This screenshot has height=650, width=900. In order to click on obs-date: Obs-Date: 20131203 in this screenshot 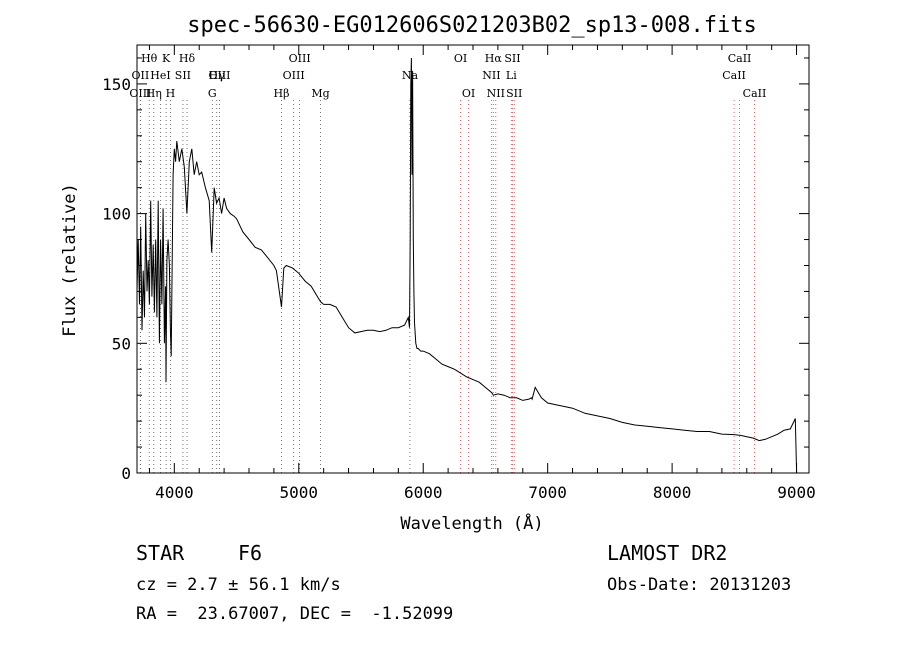, I will do `click(699, 585)`.